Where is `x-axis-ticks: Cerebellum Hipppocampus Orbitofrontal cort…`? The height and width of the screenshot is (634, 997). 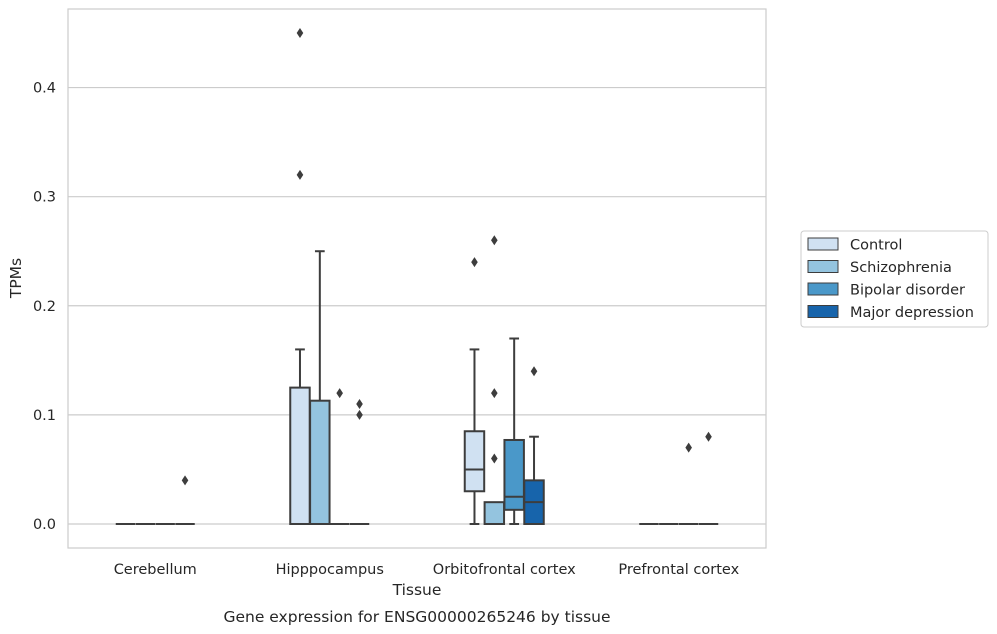 x-axis-ticks: Cerebellum Hipppocampus Orbitofrontal cort… is located at coordinates (427, 570).